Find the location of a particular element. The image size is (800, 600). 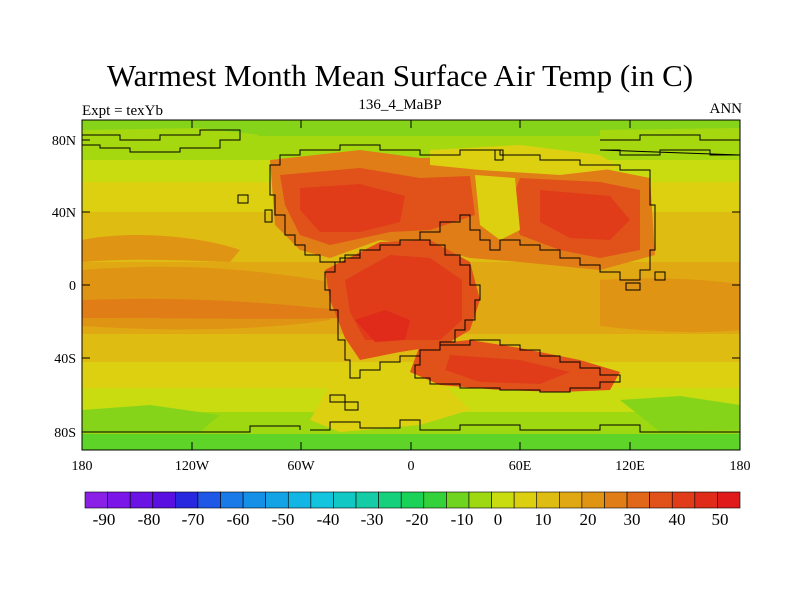

colorbar-label: -30 is located at coordinates (372, 519).